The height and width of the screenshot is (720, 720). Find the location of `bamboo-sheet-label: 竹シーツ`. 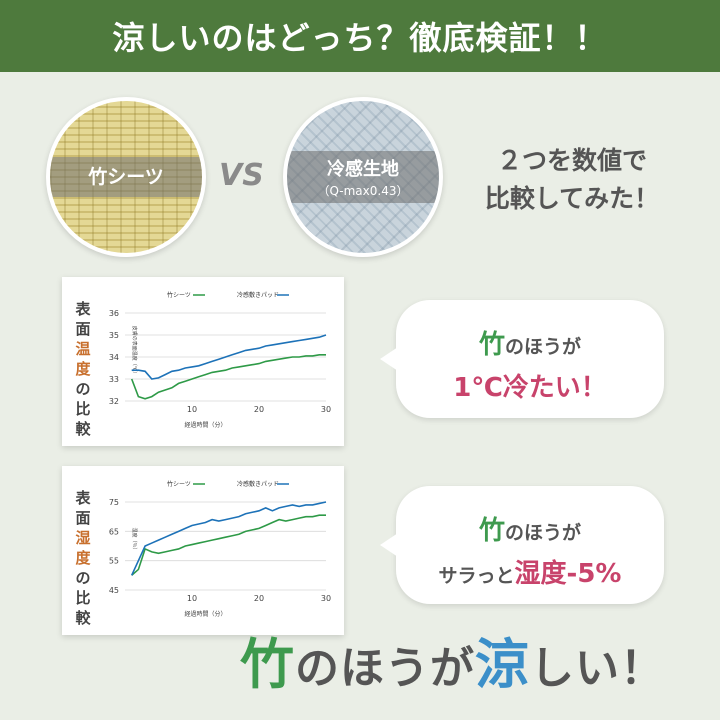

bamboo-sheet-label: 竹シーツ is located at coordinates (126, 177).